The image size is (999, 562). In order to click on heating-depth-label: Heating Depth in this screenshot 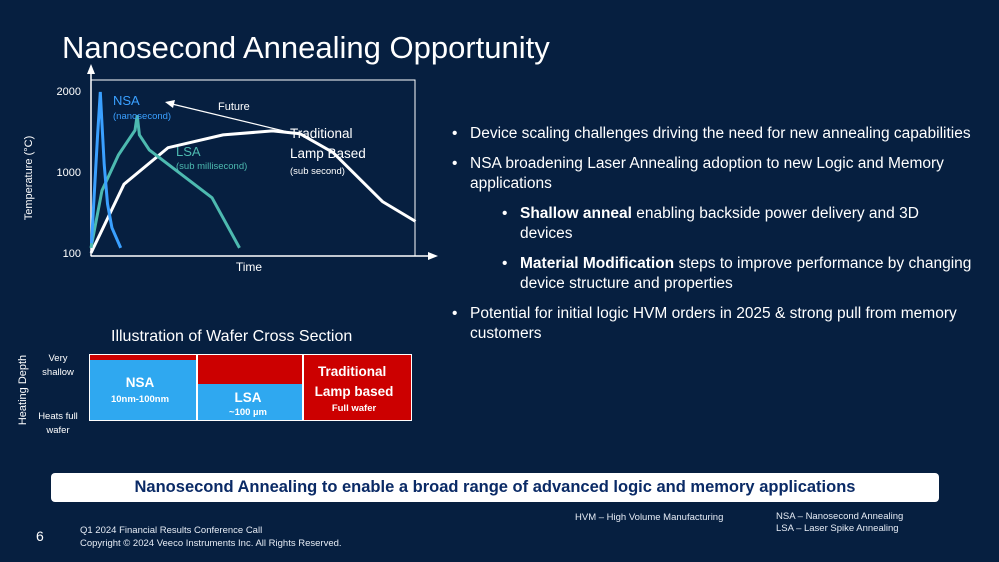, I will do `click(23, 390)`.